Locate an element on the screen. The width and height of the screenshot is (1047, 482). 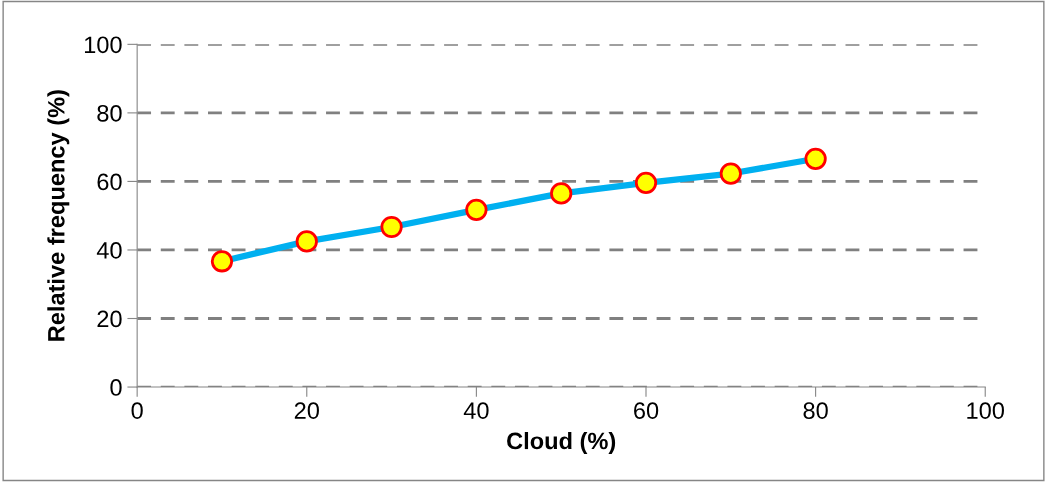
y-tick-label: 20 is located at coordinates (109, 319).